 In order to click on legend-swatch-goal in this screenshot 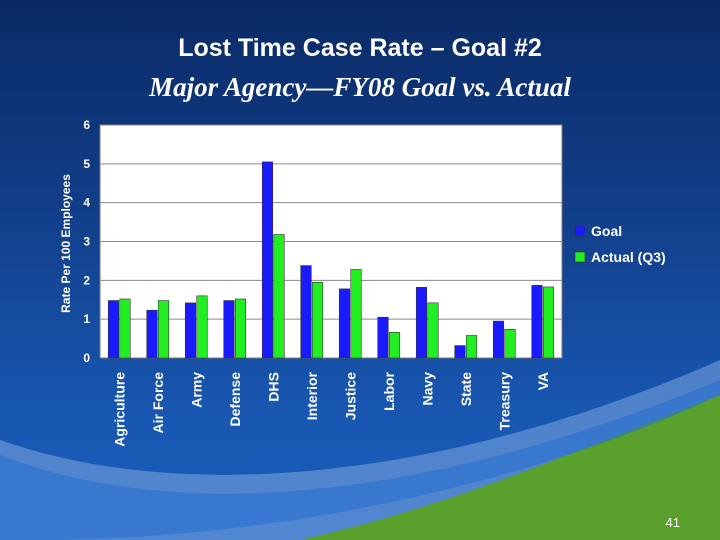, I will do `click(580, 231)`.